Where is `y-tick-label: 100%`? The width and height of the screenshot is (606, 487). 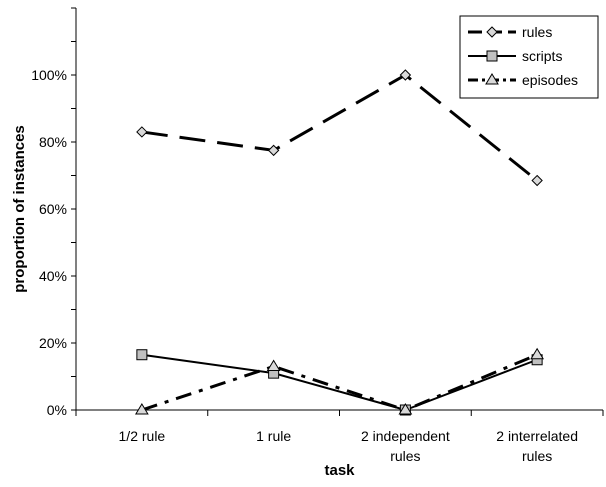 y-tick-label: 100% is located at coordinates (49, 75).